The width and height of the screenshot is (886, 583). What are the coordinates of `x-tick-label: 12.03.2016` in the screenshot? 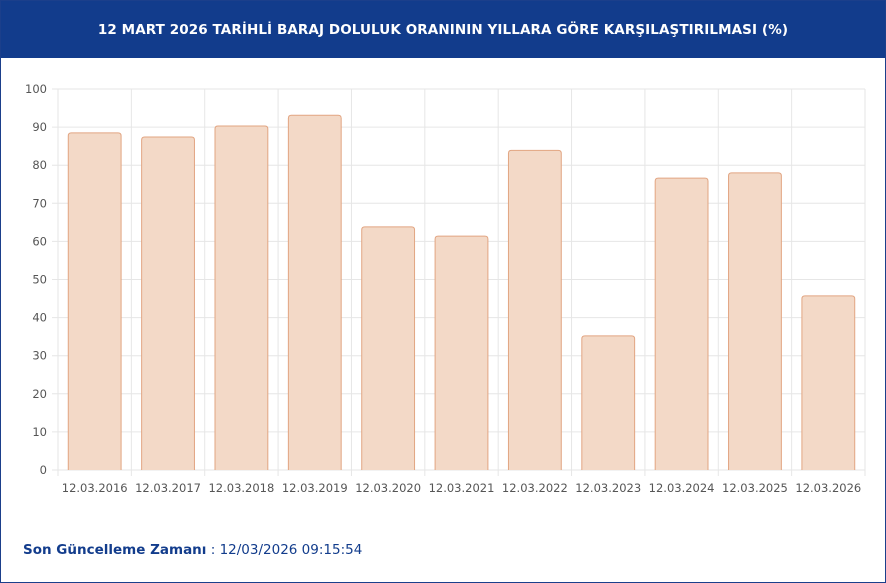 It's located at (95, 488).